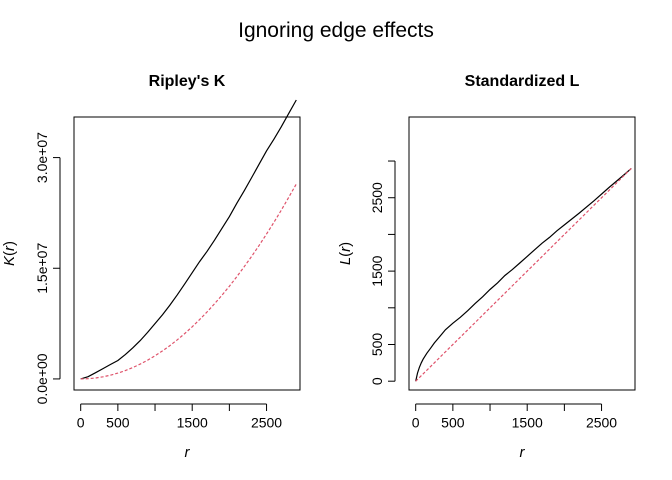  What do you see at coordinates (42, 268) in the screenshot?
I see `y-tick-label: 1.5e+07` at bounding box center [42, 268].